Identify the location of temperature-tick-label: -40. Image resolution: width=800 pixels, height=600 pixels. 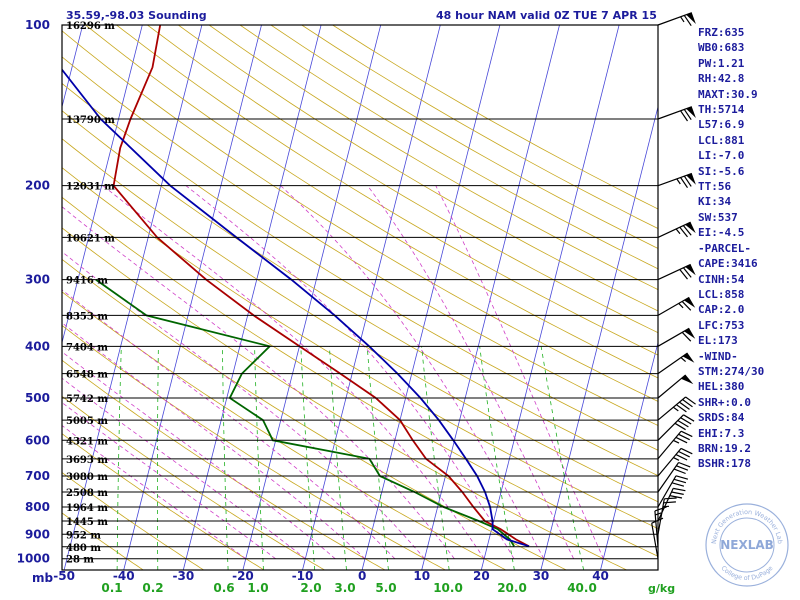
(124, 576).